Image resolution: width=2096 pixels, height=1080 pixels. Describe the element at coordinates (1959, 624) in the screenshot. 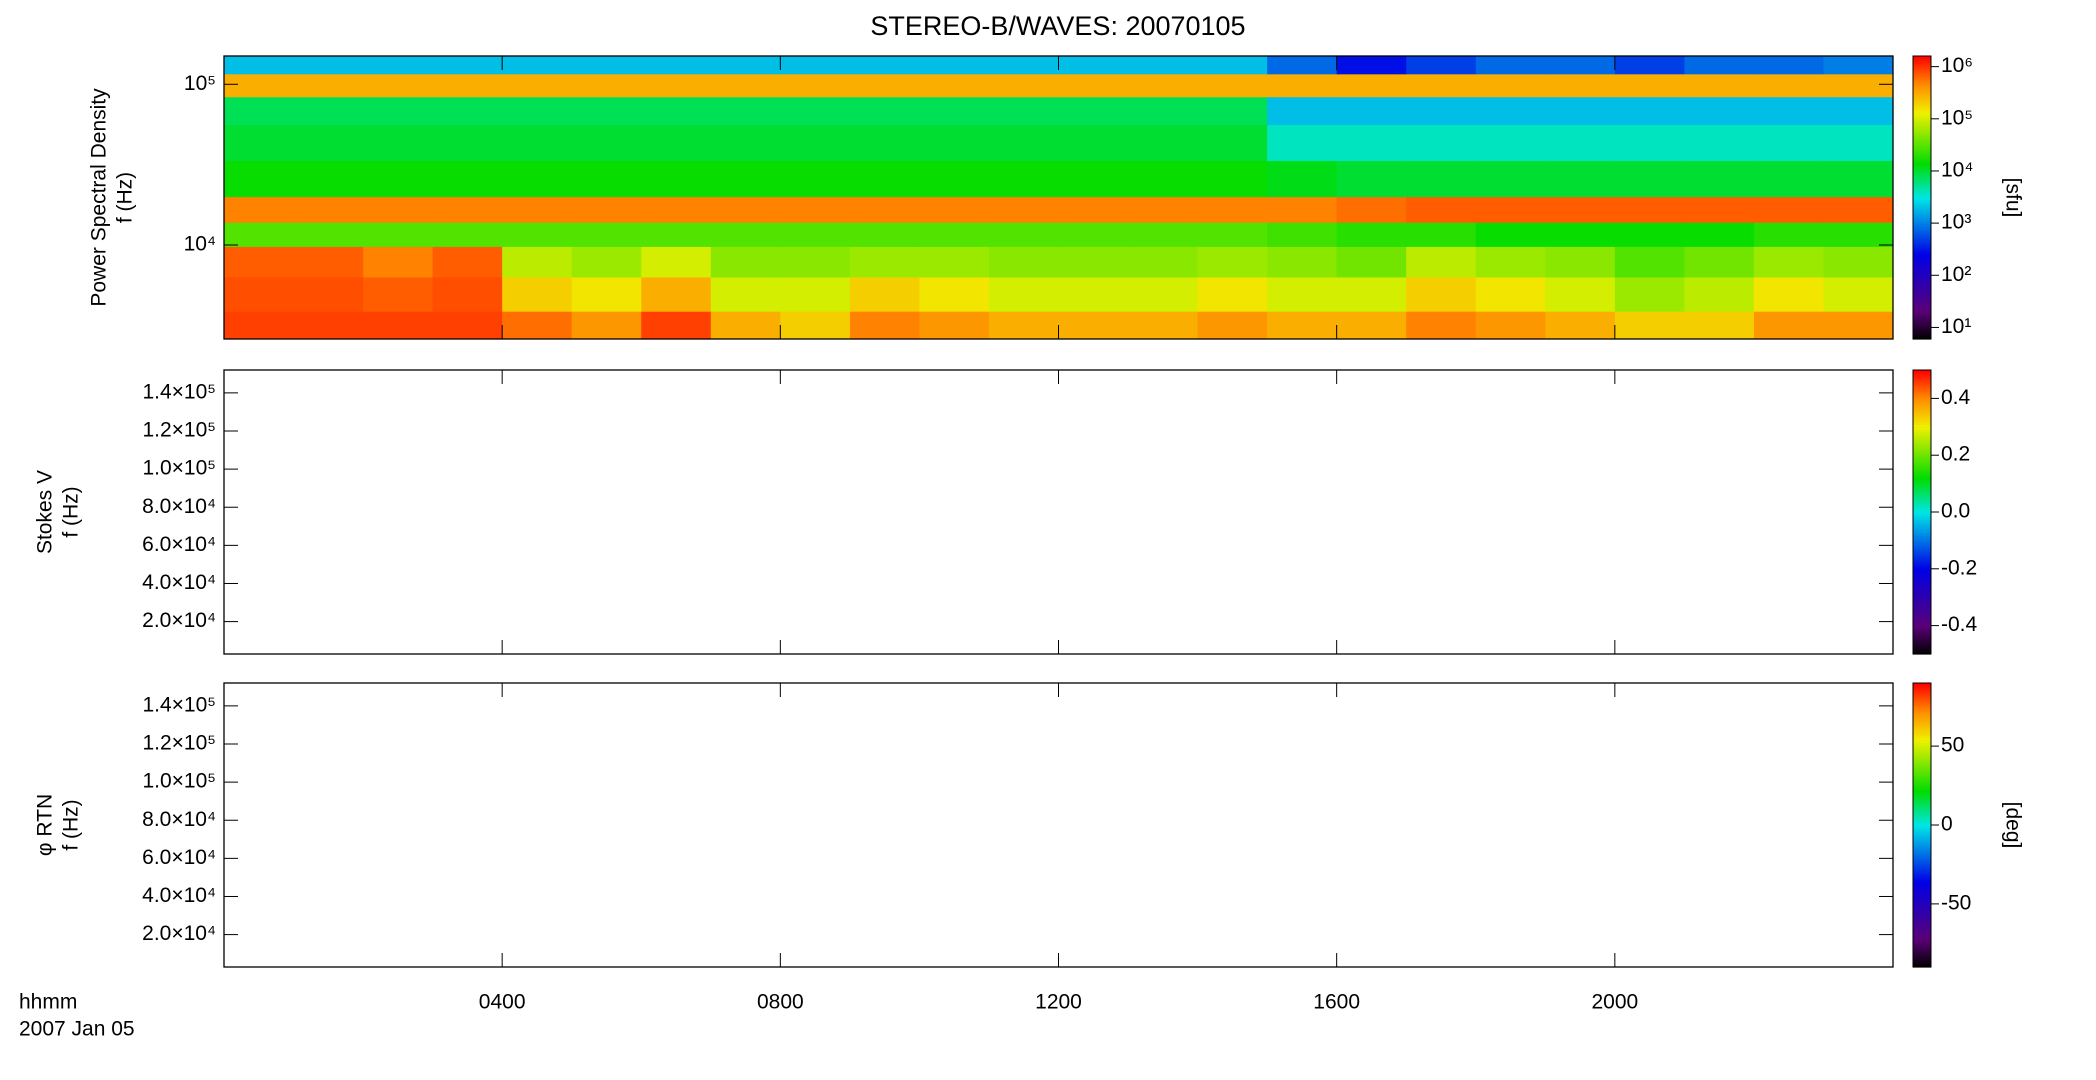

I see `colorbar-tick-label: -0.4` at that location.